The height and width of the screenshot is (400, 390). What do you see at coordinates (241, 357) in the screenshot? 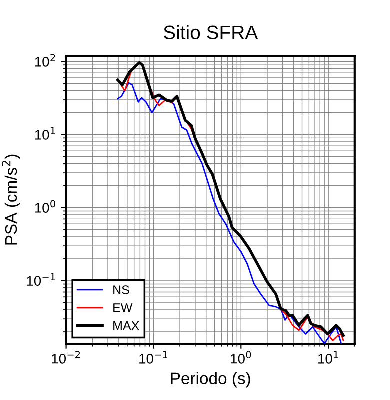
I see `x-tick-label: 10$^{0}$` at bounding box center [241, 357].